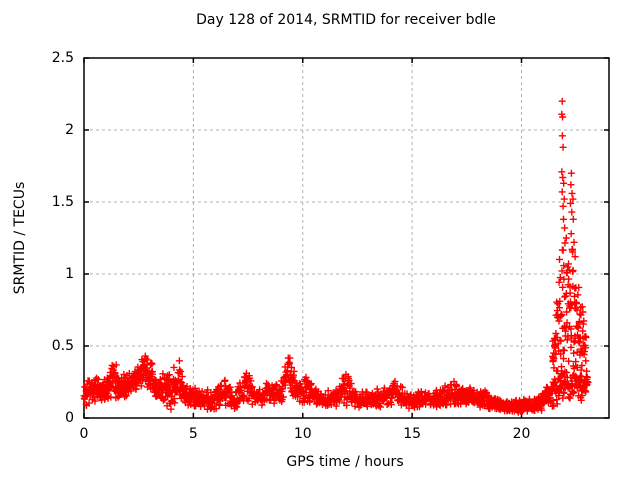 This screenshot has height=480, width=640. Describe the element at coordinates (345, 462) in the screenshot. I see `x-axis-label: GPS time / hours` at that location.